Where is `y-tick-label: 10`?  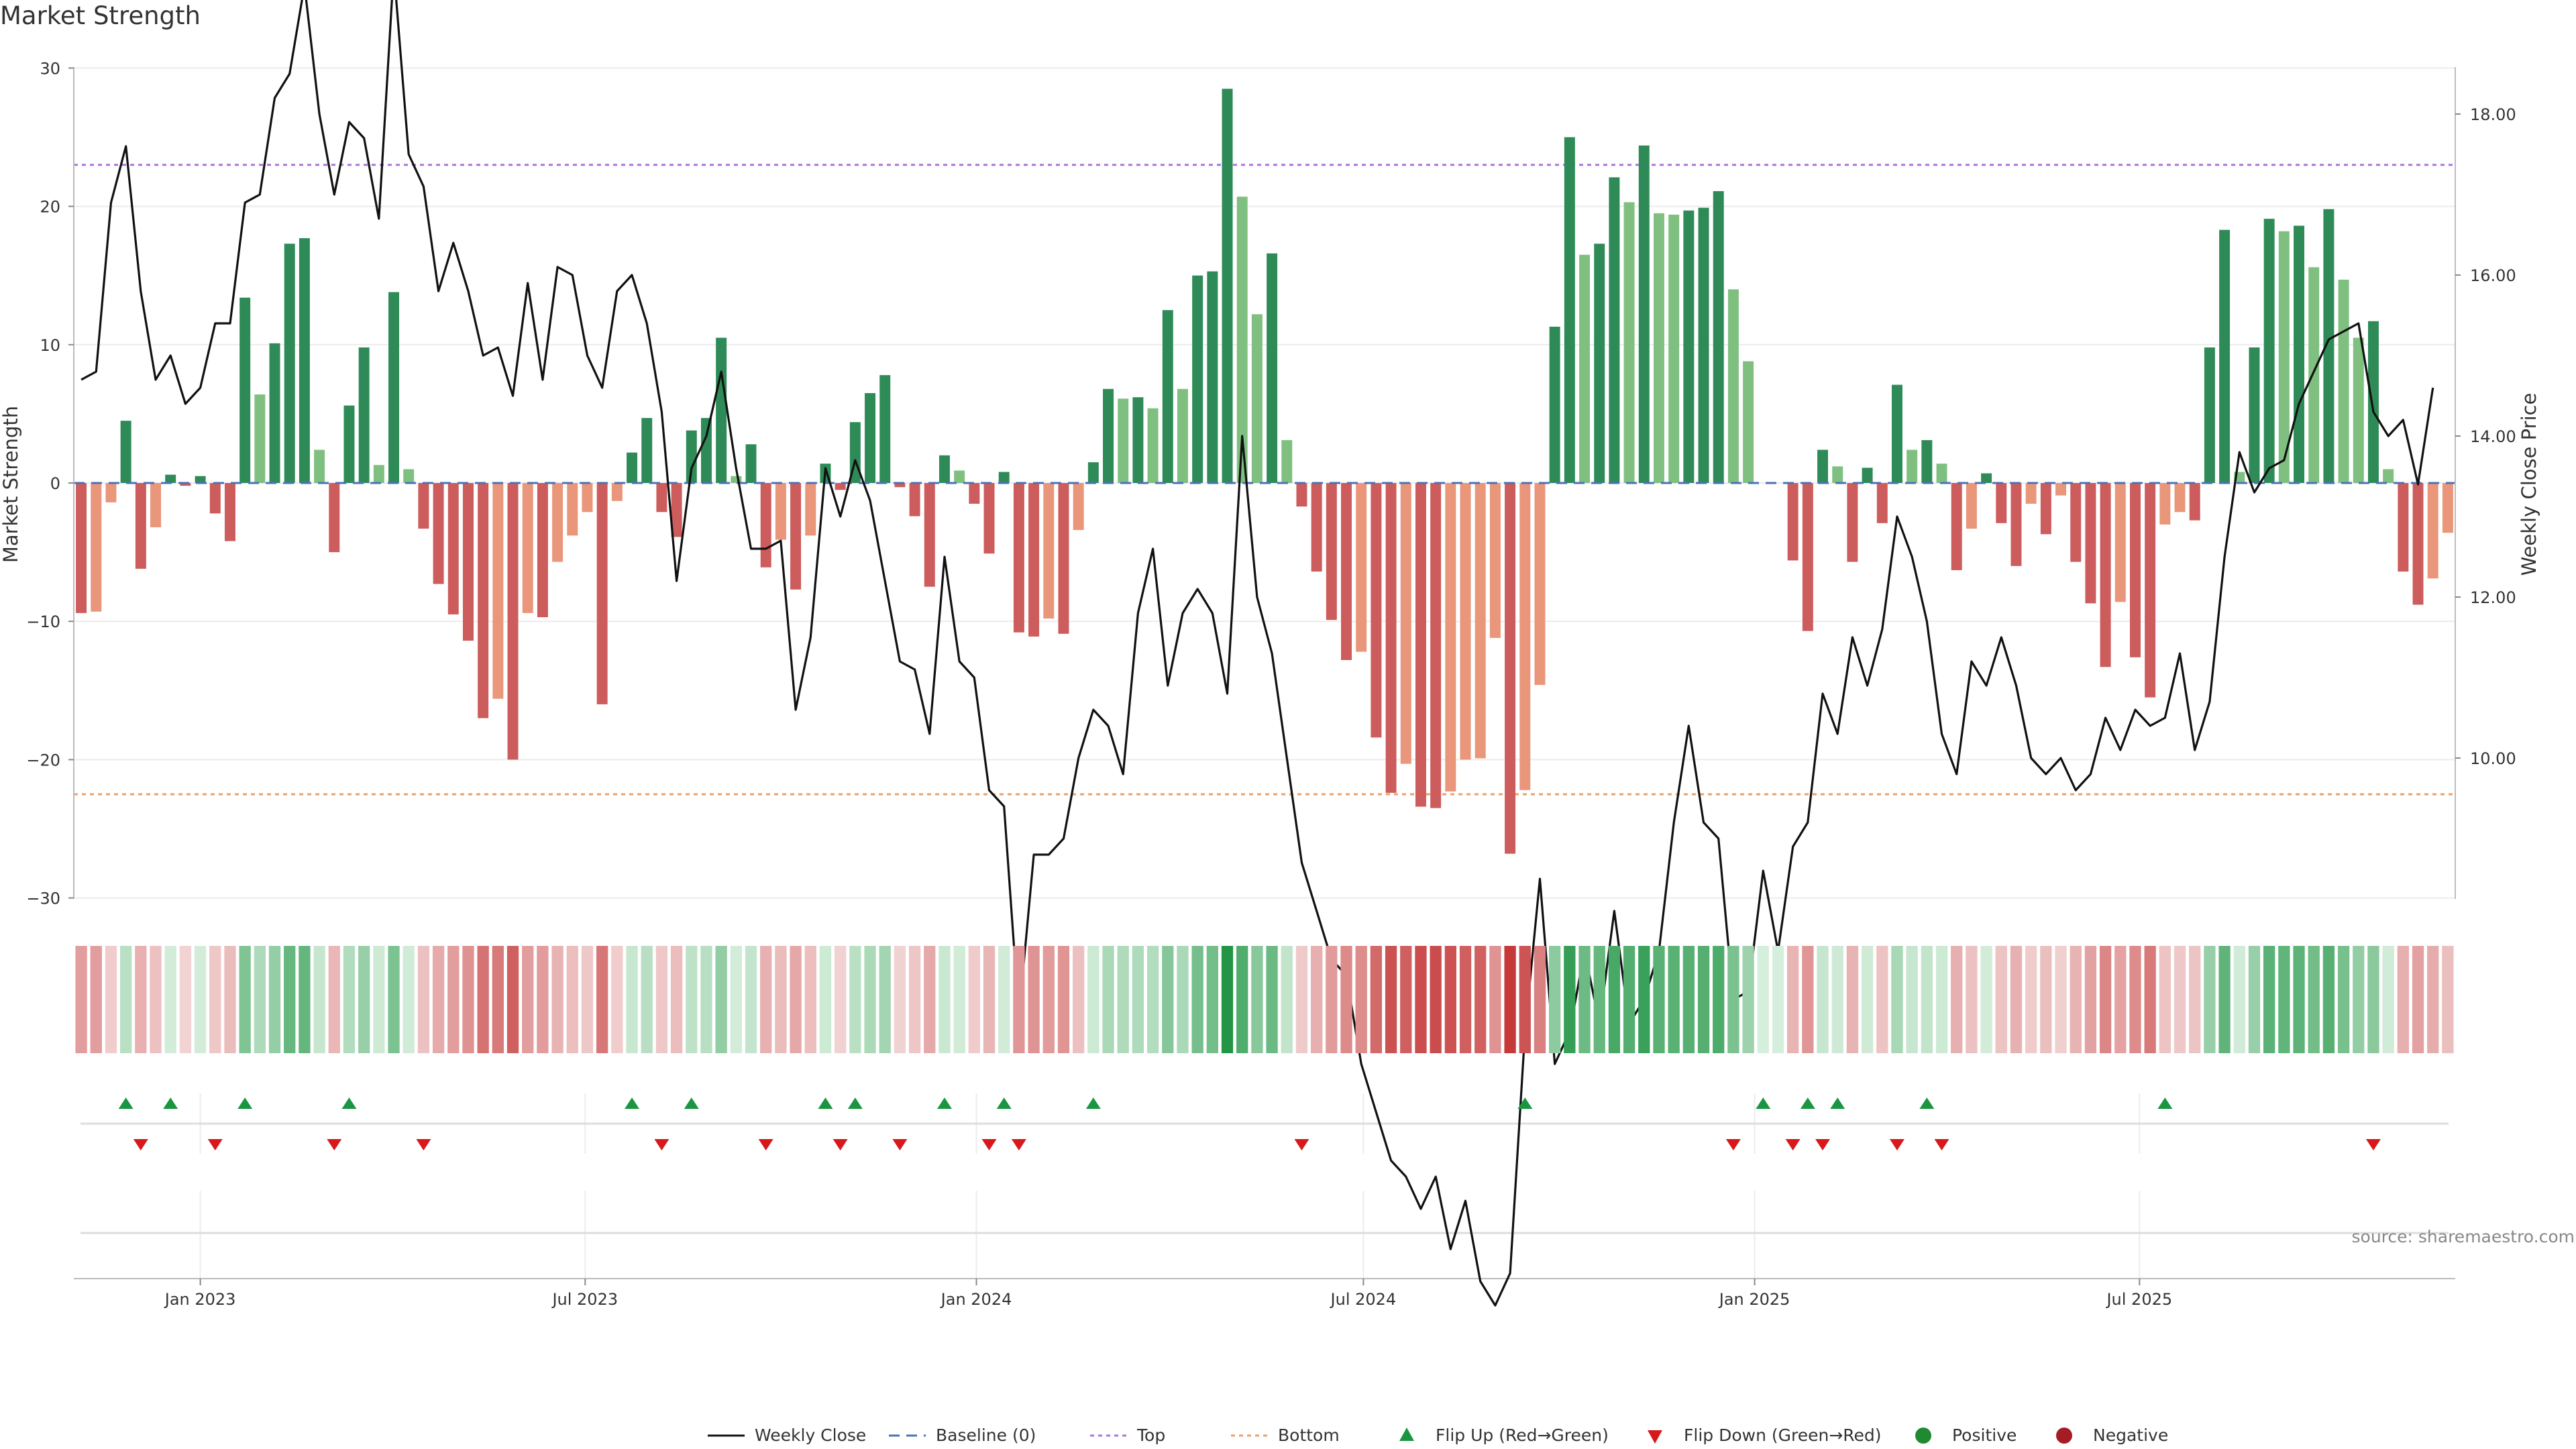 y-tick-label: 10 is located at coordinates (50, 345).